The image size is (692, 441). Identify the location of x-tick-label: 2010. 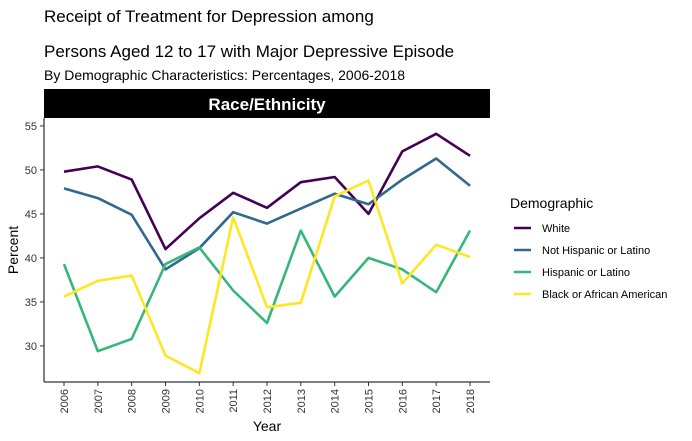
(200, 401).